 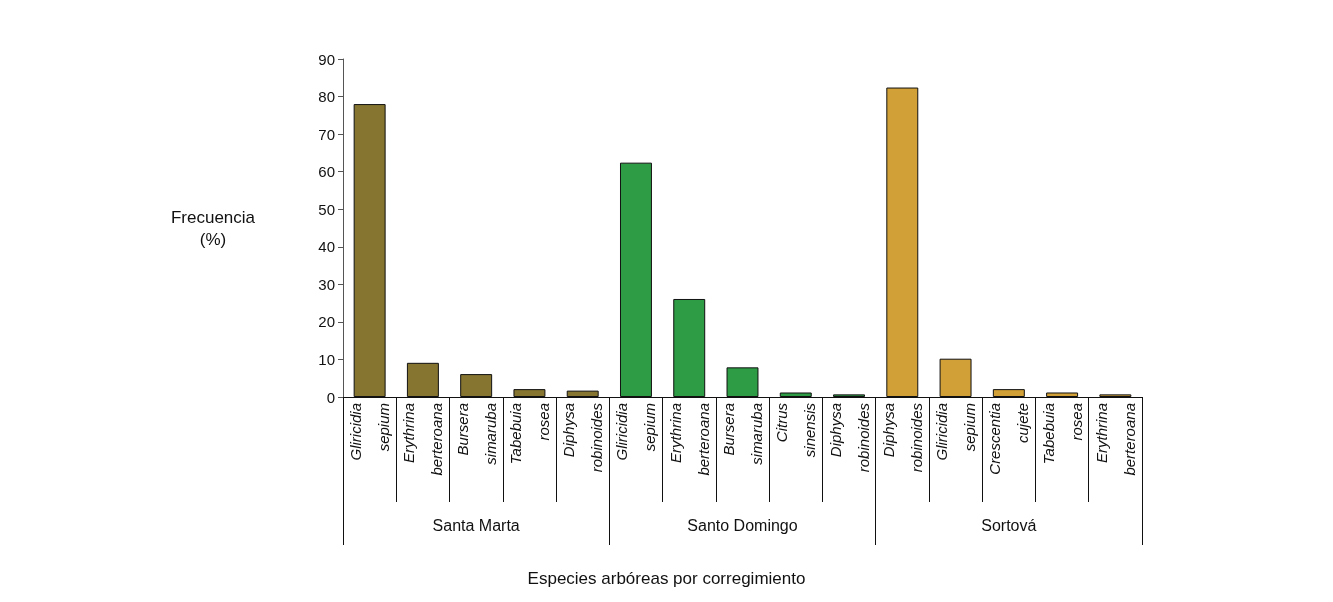 What do you see at coordinates (476, 525) in the screenshot?
I see `text: Santa Marta` at bounding box center [476, 525].